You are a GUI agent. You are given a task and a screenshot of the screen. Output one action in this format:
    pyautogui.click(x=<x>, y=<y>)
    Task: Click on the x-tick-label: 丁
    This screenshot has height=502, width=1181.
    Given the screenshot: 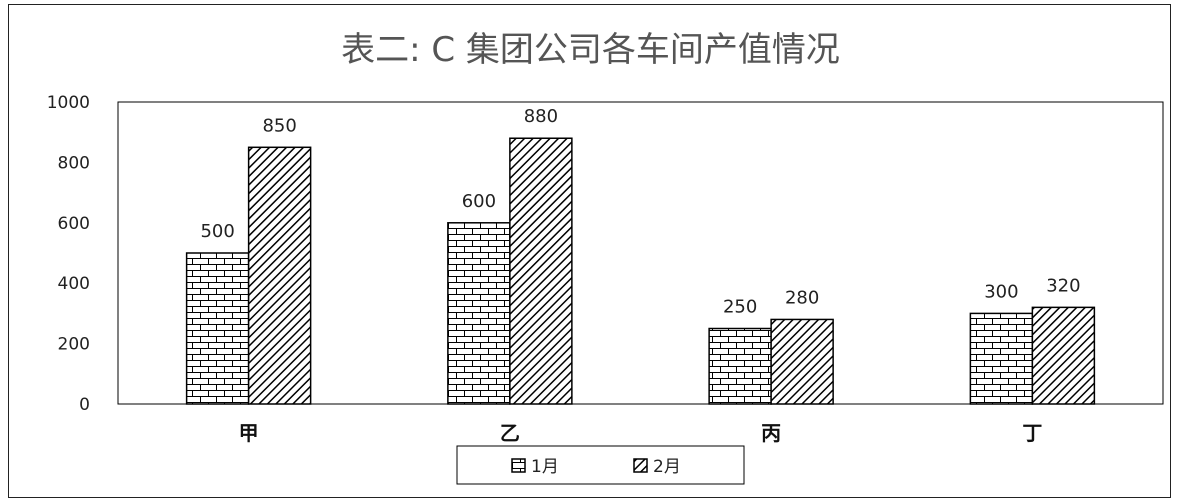 What is the action you would take?
    pyautogui.click(x=1032, y=433)
    